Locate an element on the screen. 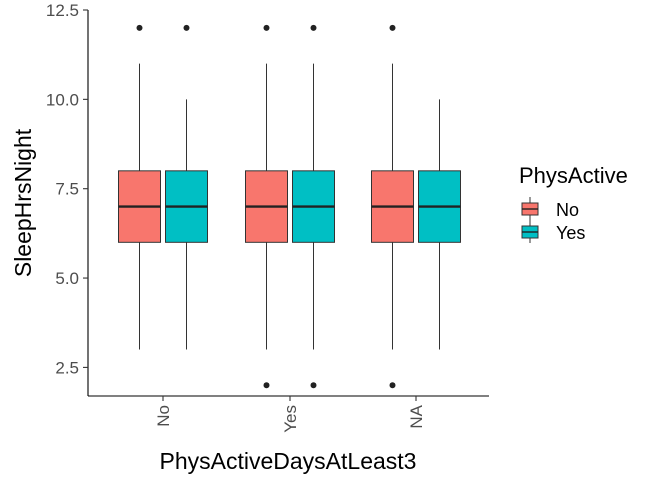 The width and height of the screenshot is (672, 480). box-na-no is located at coordinates (392, 206).